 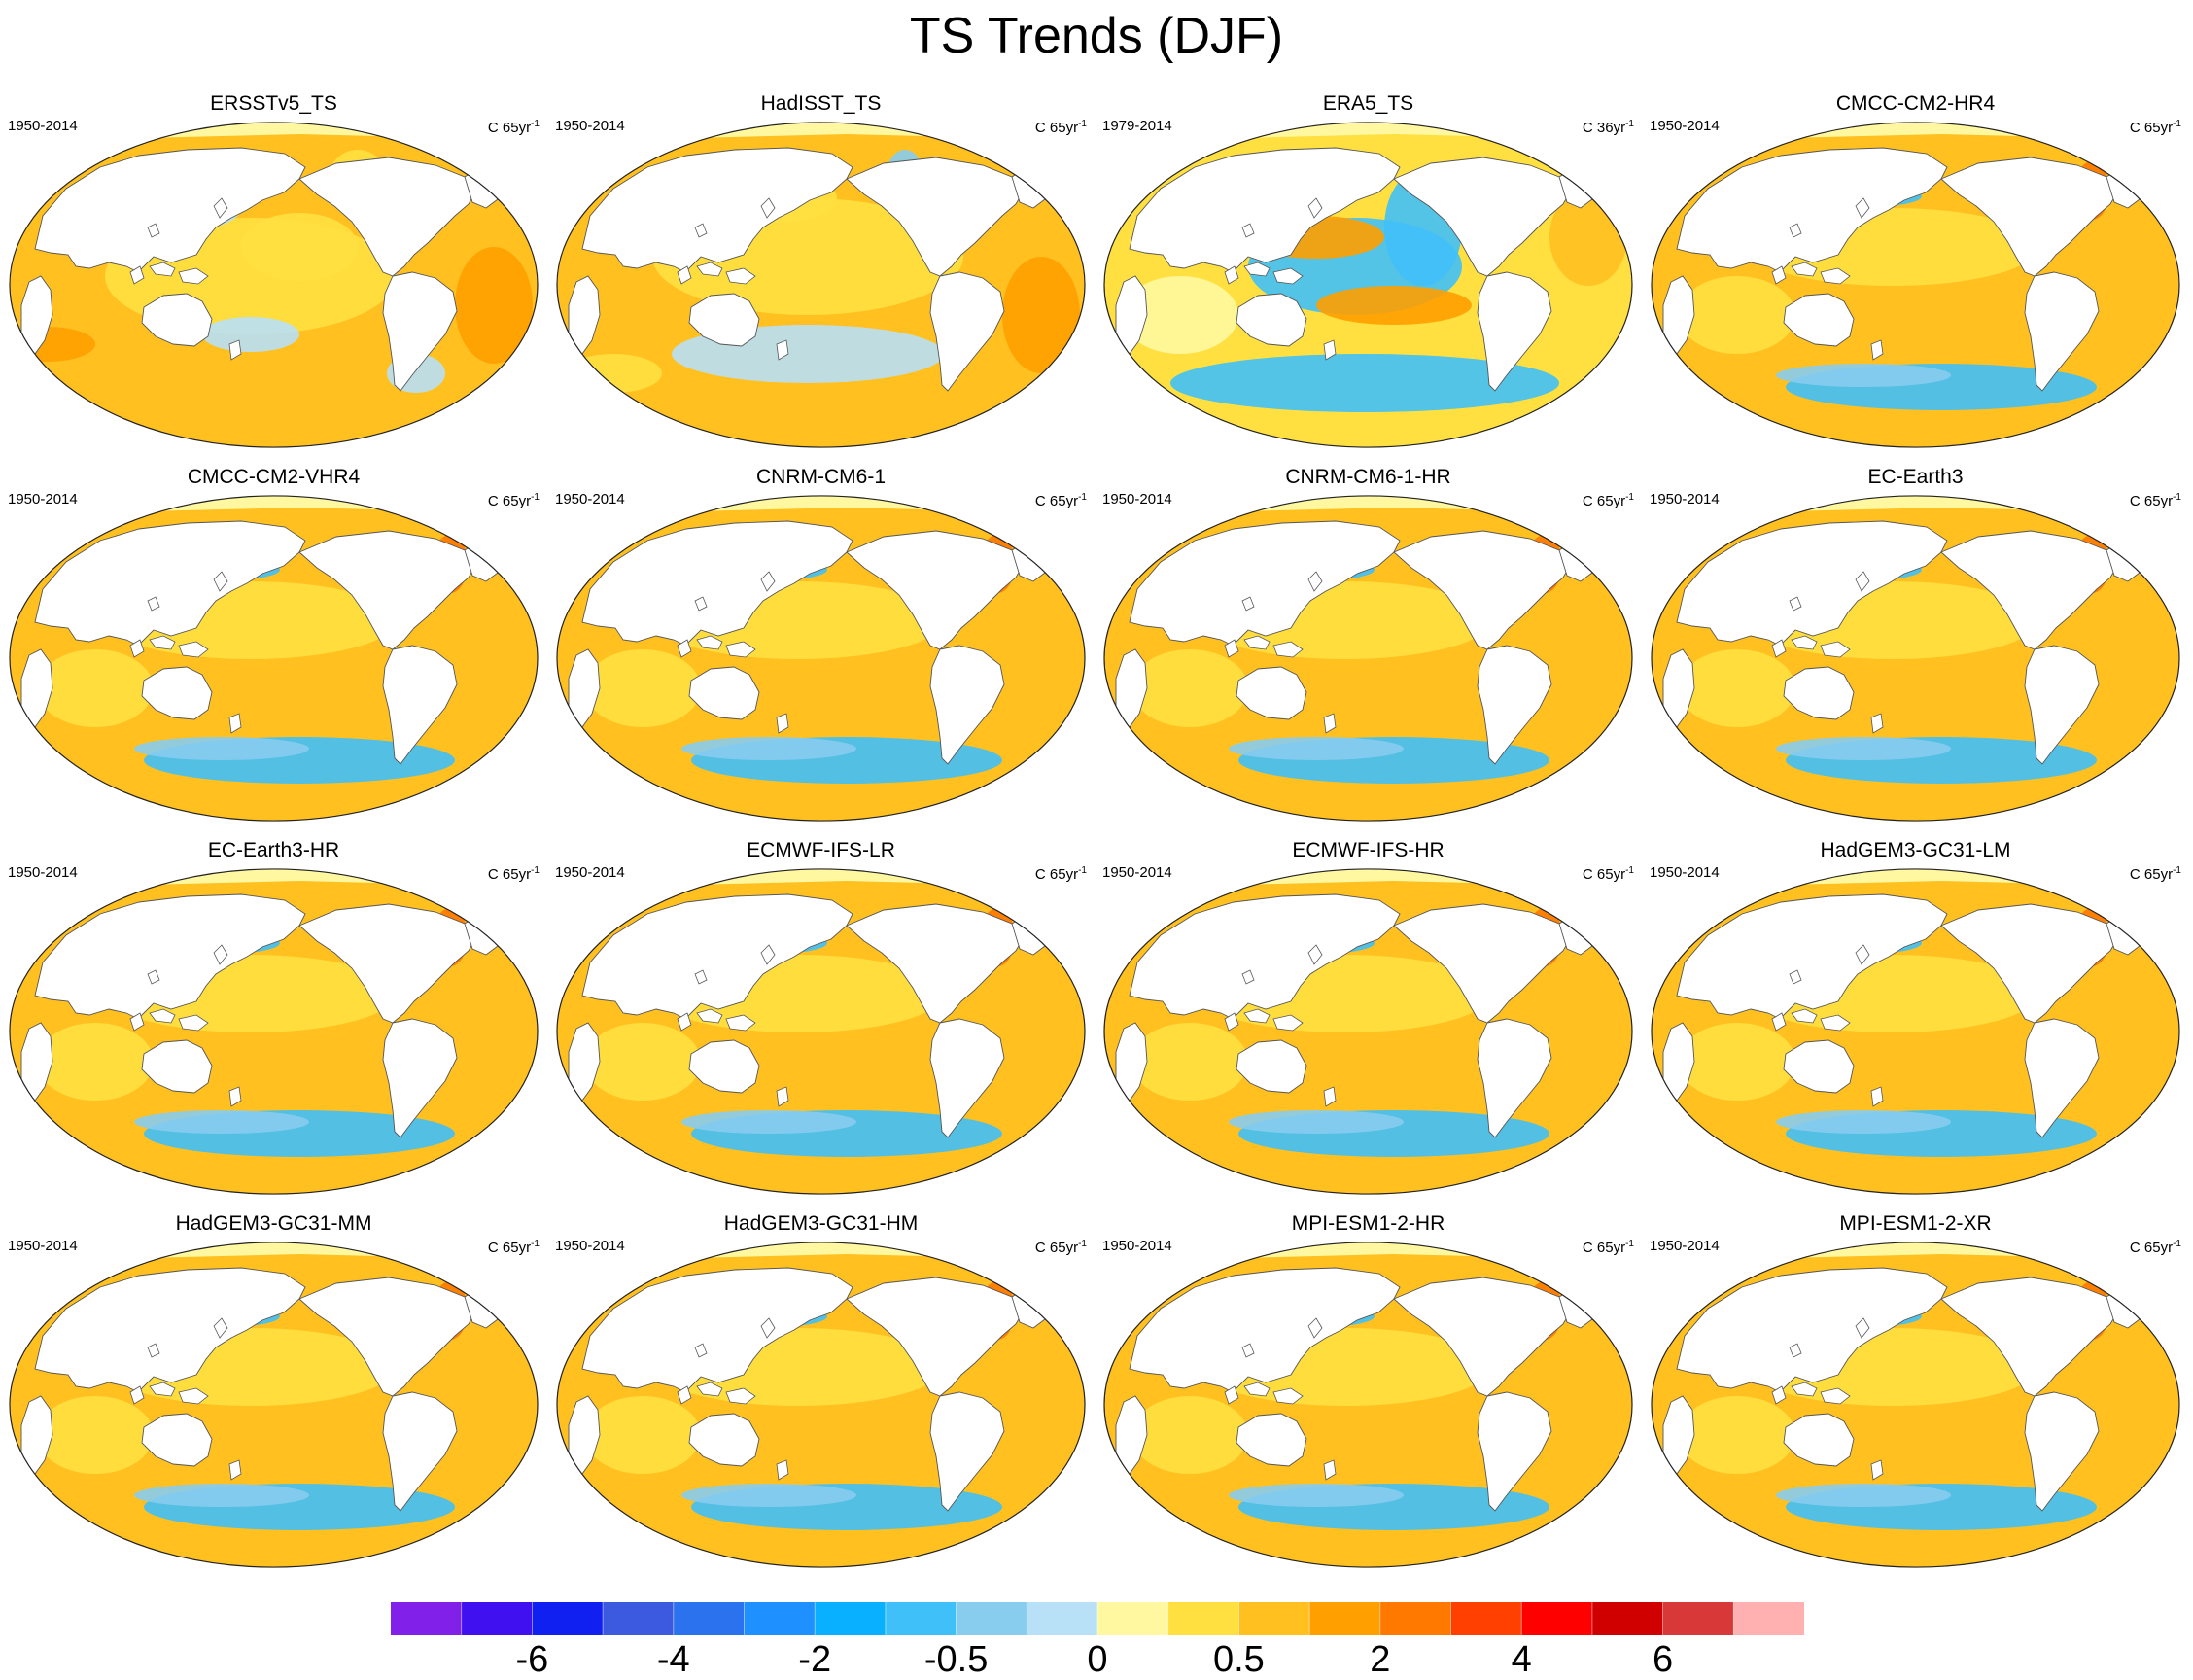 I want to click on map-panel: CMCC-CM2-VHR4 1950-2014 C 65yr-1, so click(x=273, y=645).